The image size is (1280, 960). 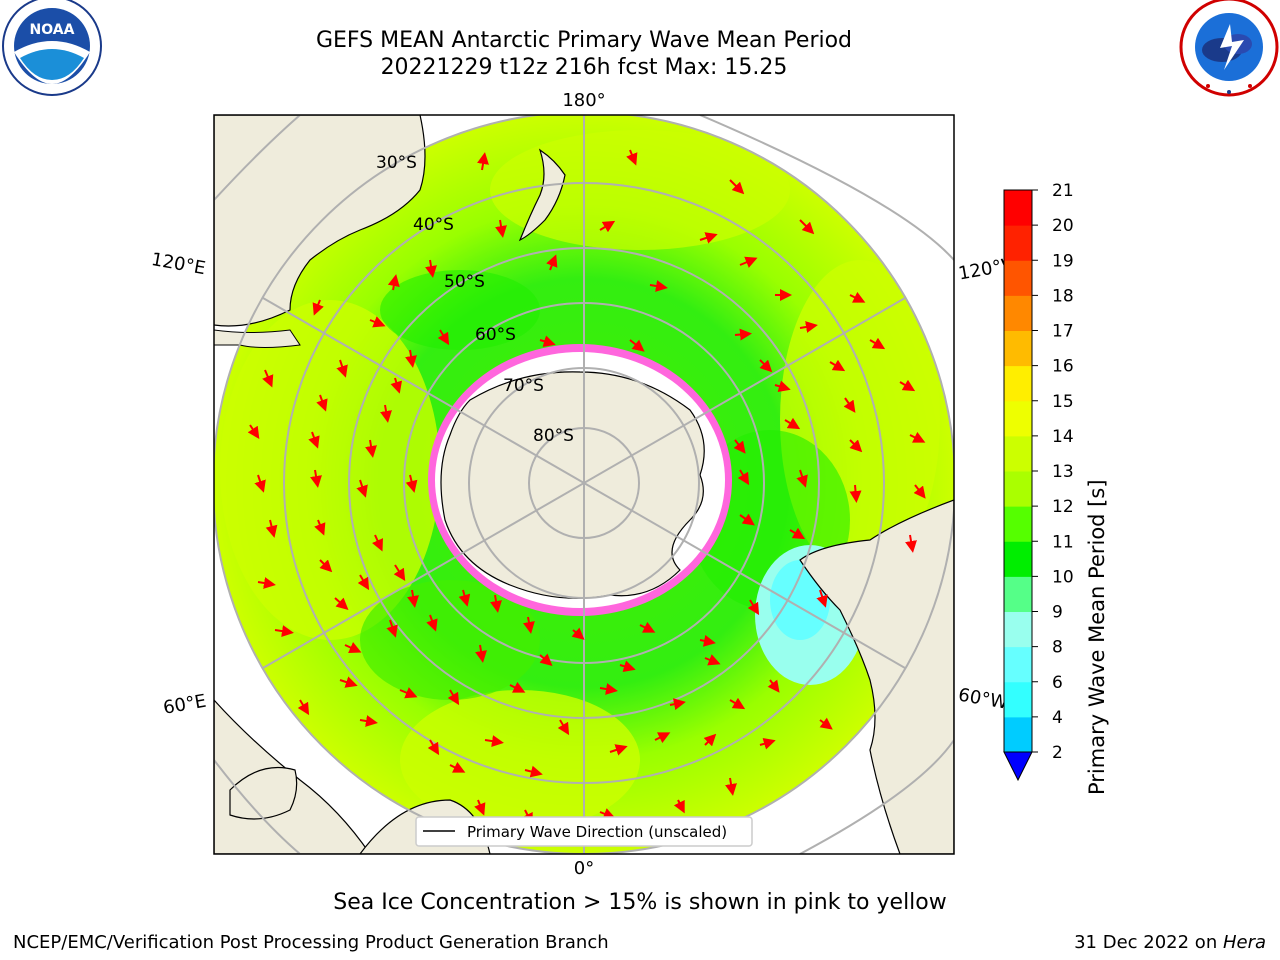 I want to click on colorbar-tick-label: 19, so click(x=1063, y=261).